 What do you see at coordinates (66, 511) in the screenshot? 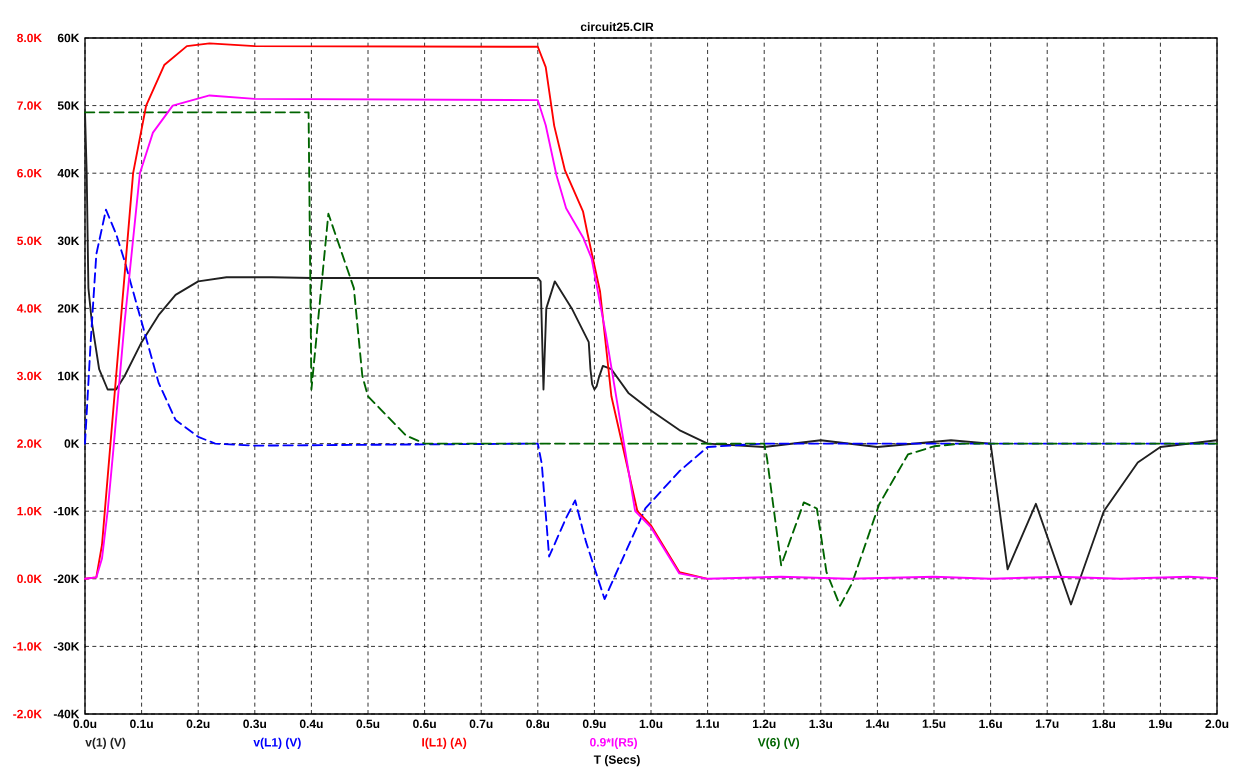
I see `y-tick-label: -10K` at bounding box center [66, 511].